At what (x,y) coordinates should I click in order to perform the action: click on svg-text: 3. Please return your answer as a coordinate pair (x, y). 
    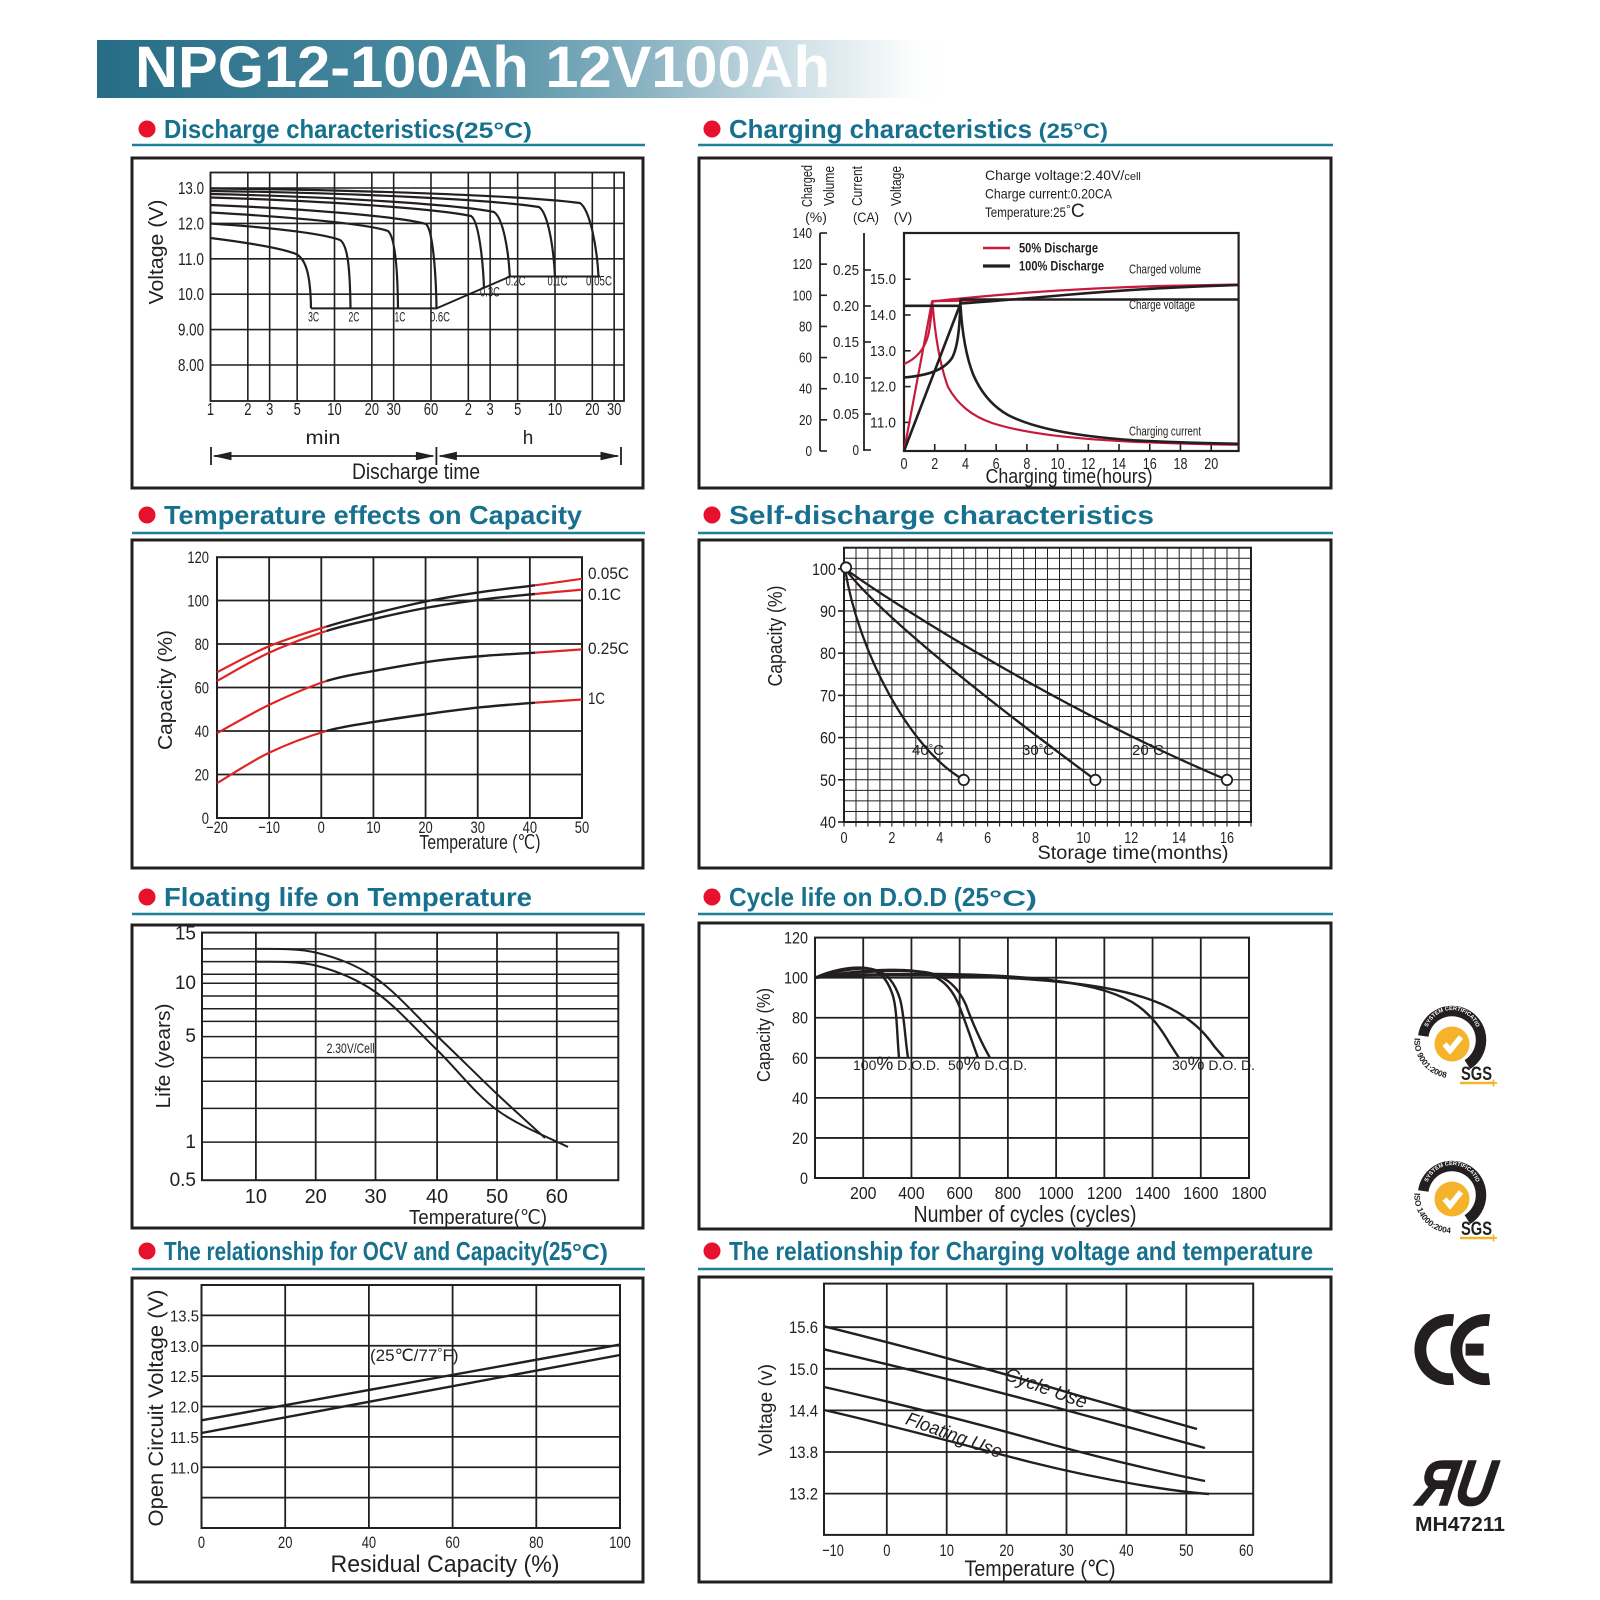
    Looking at the image, I should click on (490, 409).